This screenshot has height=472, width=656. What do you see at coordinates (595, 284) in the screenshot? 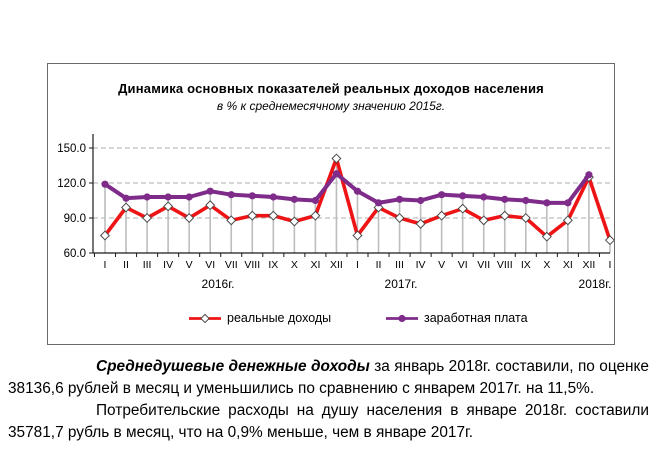
I see `svg-text: 2018г.` at bounding box center [595, 284].